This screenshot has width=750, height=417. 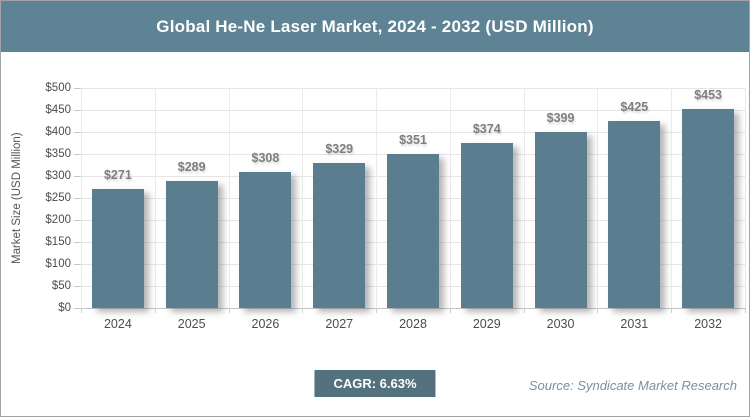 What do you see at coordinates (265, 240) in the screenshot?
I see `bar-2026` at bounding box center [265, 240].